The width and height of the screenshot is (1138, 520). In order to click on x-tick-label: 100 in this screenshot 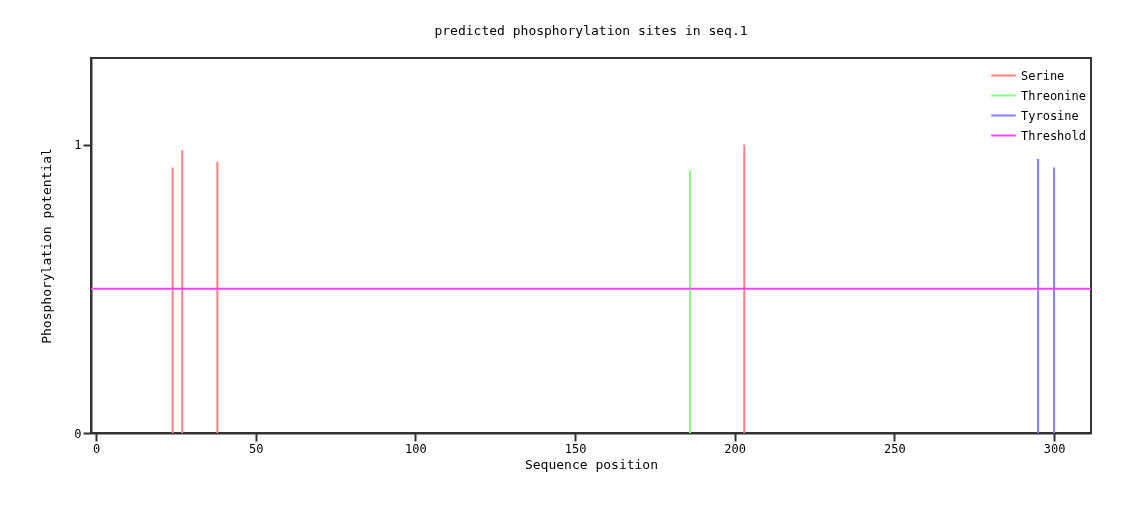, I will do `click(416, 448)`.